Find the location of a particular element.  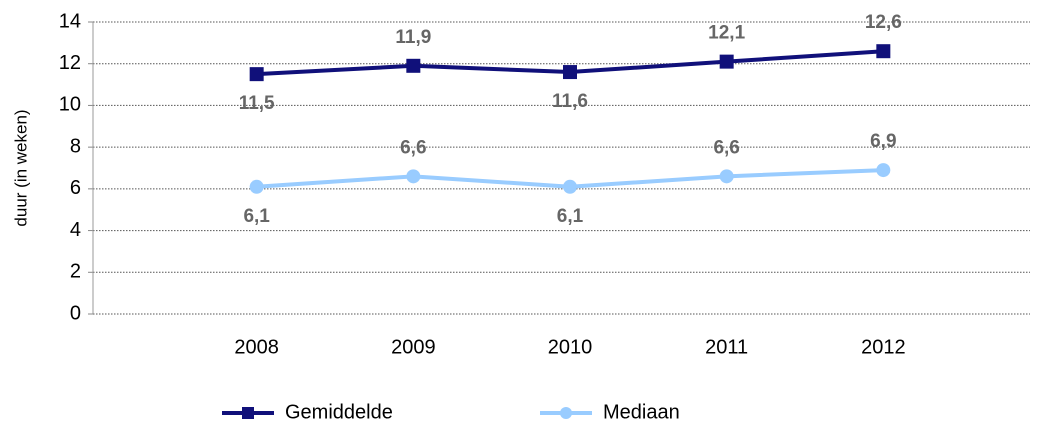

data-label: 12,1 is located at coordinates (726, 33).